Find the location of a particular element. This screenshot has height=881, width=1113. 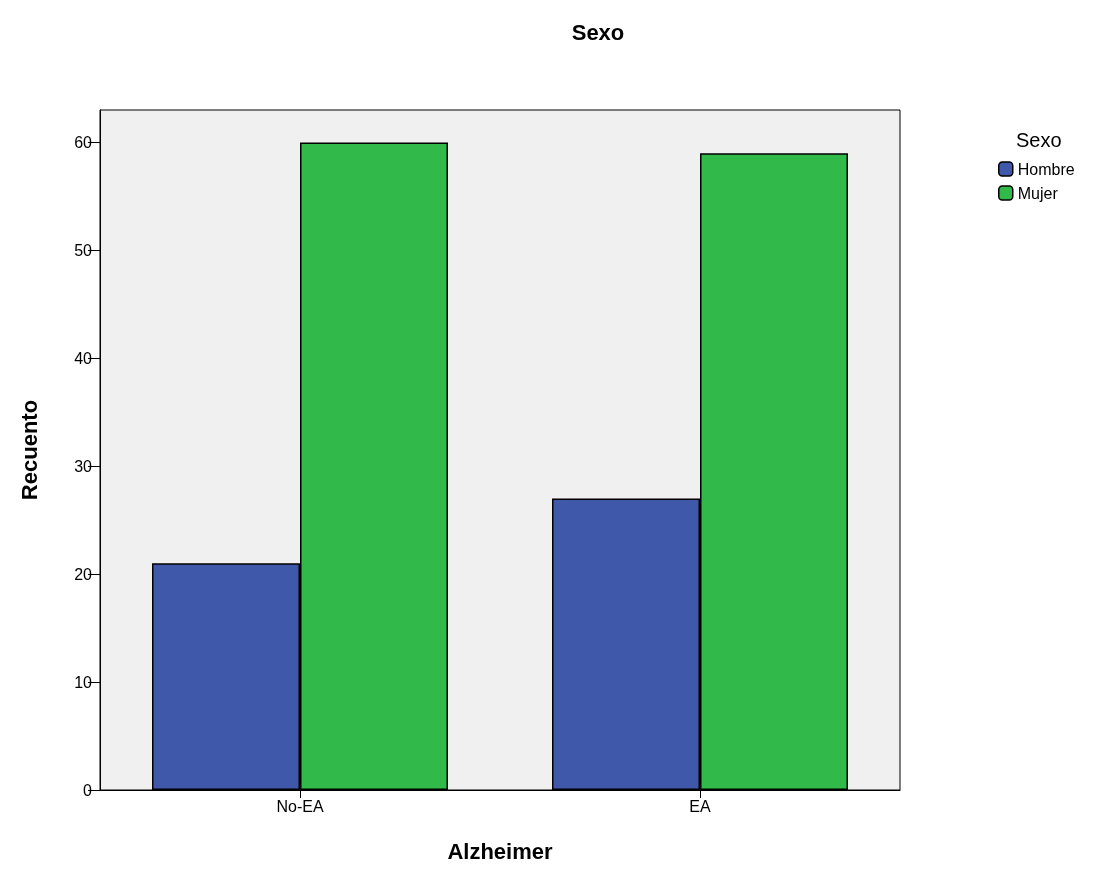

legend-label: Hombre is located at coordinates (1046, 169).